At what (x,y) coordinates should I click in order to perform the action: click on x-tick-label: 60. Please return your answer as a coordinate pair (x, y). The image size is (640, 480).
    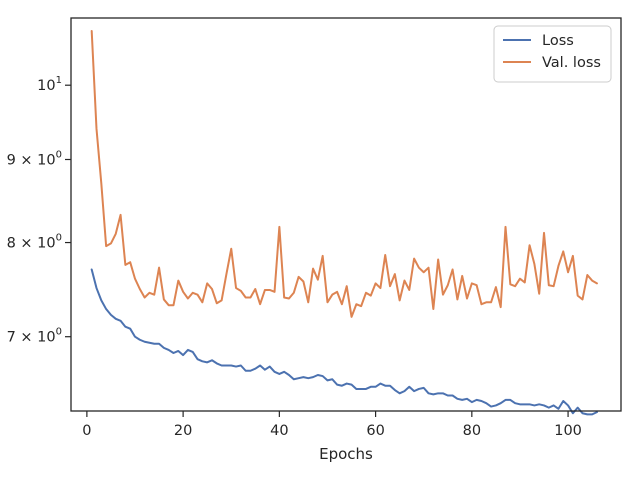
    Looking at the image, I should click on (375, 431).